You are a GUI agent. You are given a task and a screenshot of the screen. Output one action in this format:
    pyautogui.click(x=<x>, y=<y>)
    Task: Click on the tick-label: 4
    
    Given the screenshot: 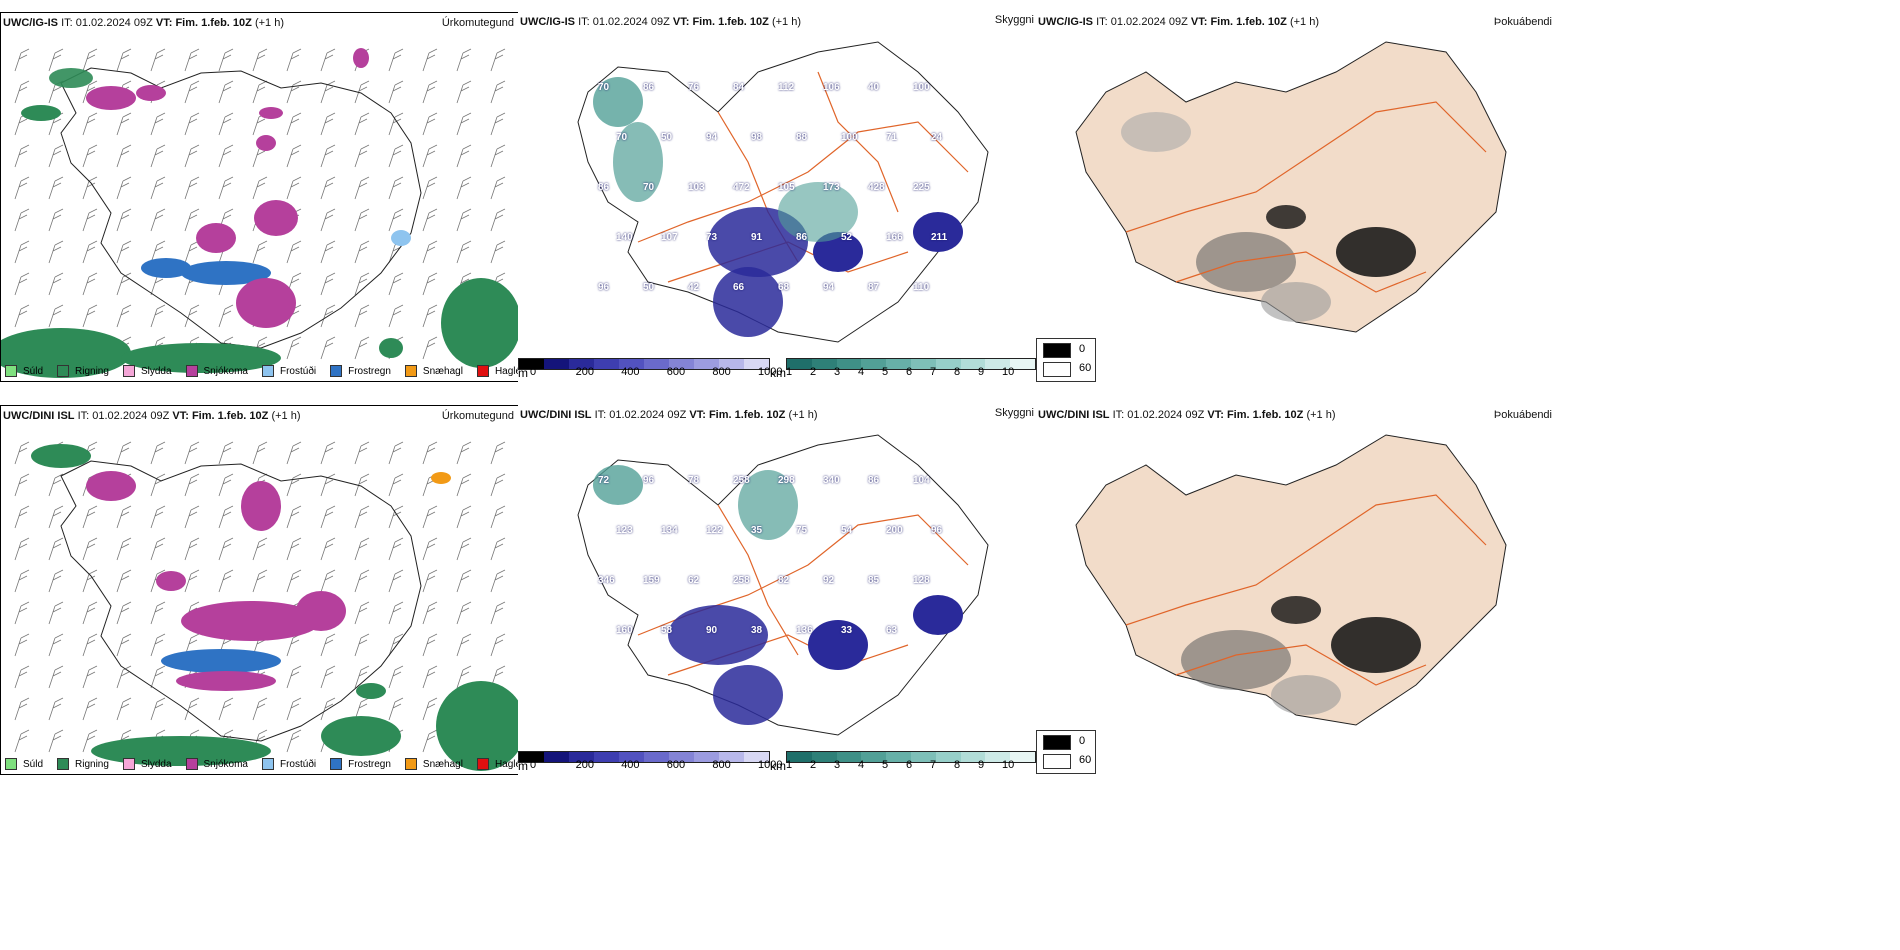 What is the action you would take?
    pyautogui.click(x=861, y=765)
    